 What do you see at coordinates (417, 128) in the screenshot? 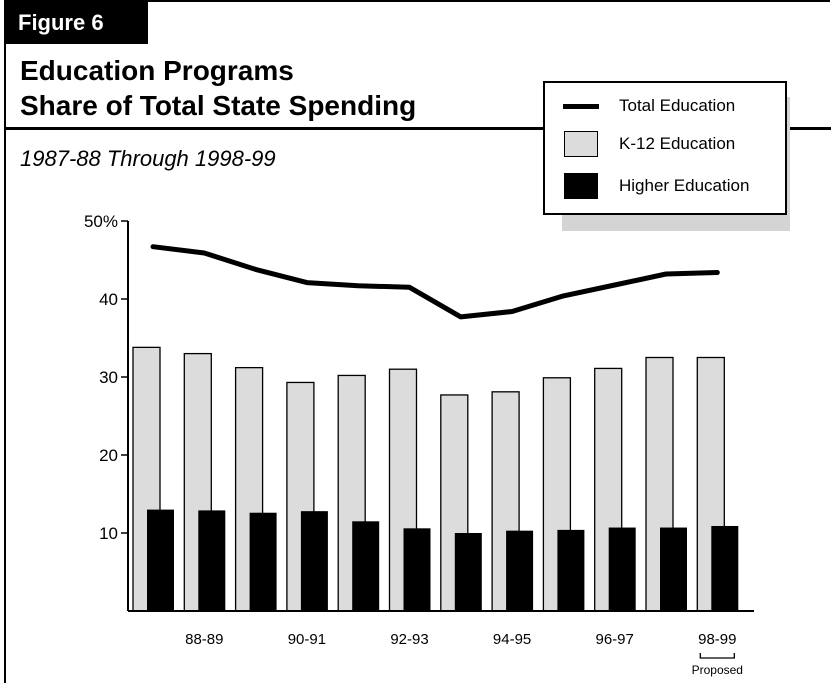
I see `title-rule` at bounding box center [417, 128].